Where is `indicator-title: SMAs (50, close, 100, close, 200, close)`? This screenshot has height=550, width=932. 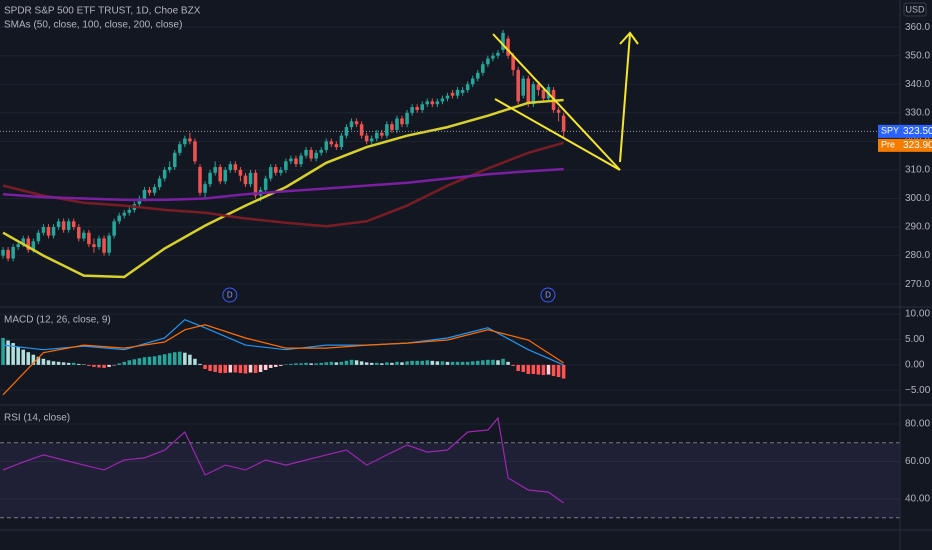 indicator-title: SMAs (50, close, 100, close, 200, close) is located at coordinates (93, 25).